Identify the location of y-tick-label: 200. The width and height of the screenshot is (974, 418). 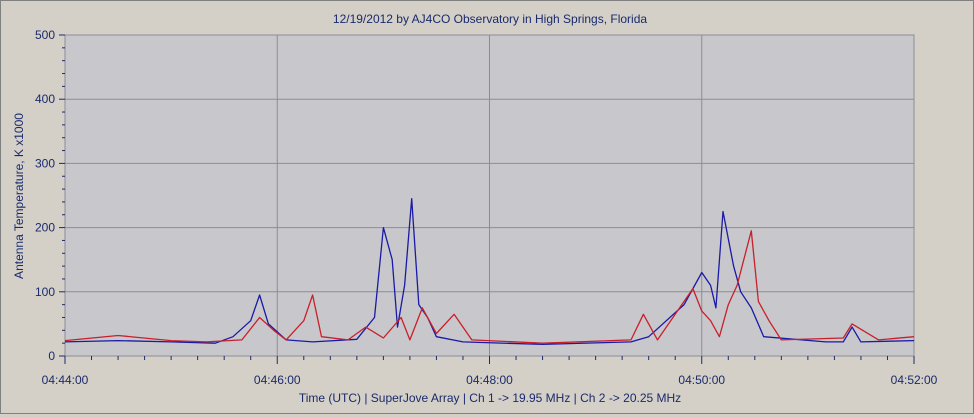
(45, 228).